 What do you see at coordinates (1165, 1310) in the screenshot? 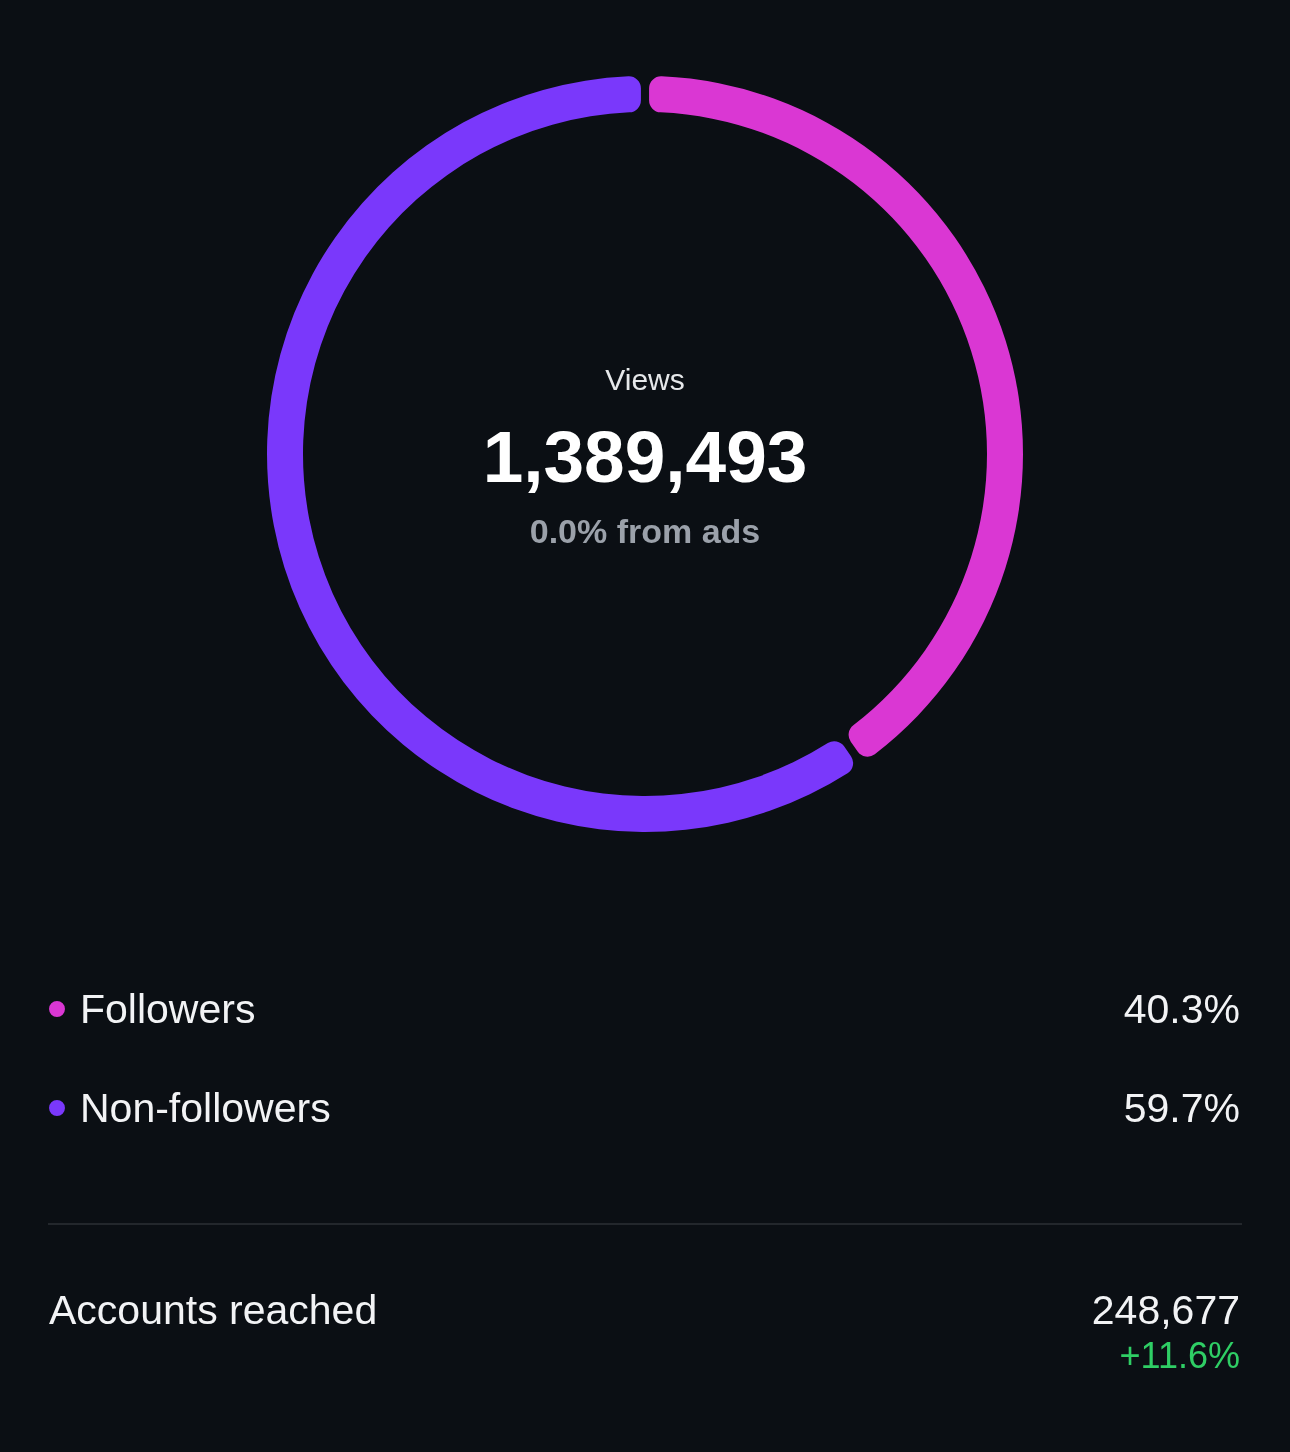
I see `text: 248,677` at bounding box center [1165, 1310].